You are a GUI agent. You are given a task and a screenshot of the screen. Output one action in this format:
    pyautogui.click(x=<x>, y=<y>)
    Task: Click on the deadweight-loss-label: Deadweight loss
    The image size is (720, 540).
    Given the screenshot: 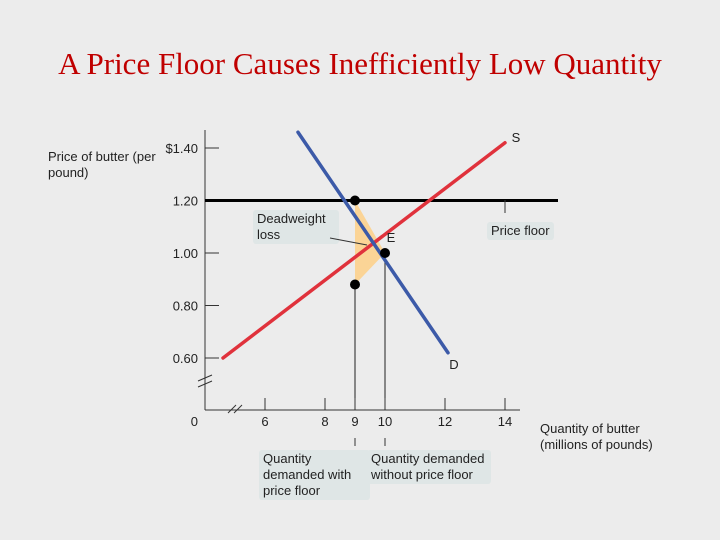 What is the action you would take?
    pyautogui.click(x=296, y=227)
    